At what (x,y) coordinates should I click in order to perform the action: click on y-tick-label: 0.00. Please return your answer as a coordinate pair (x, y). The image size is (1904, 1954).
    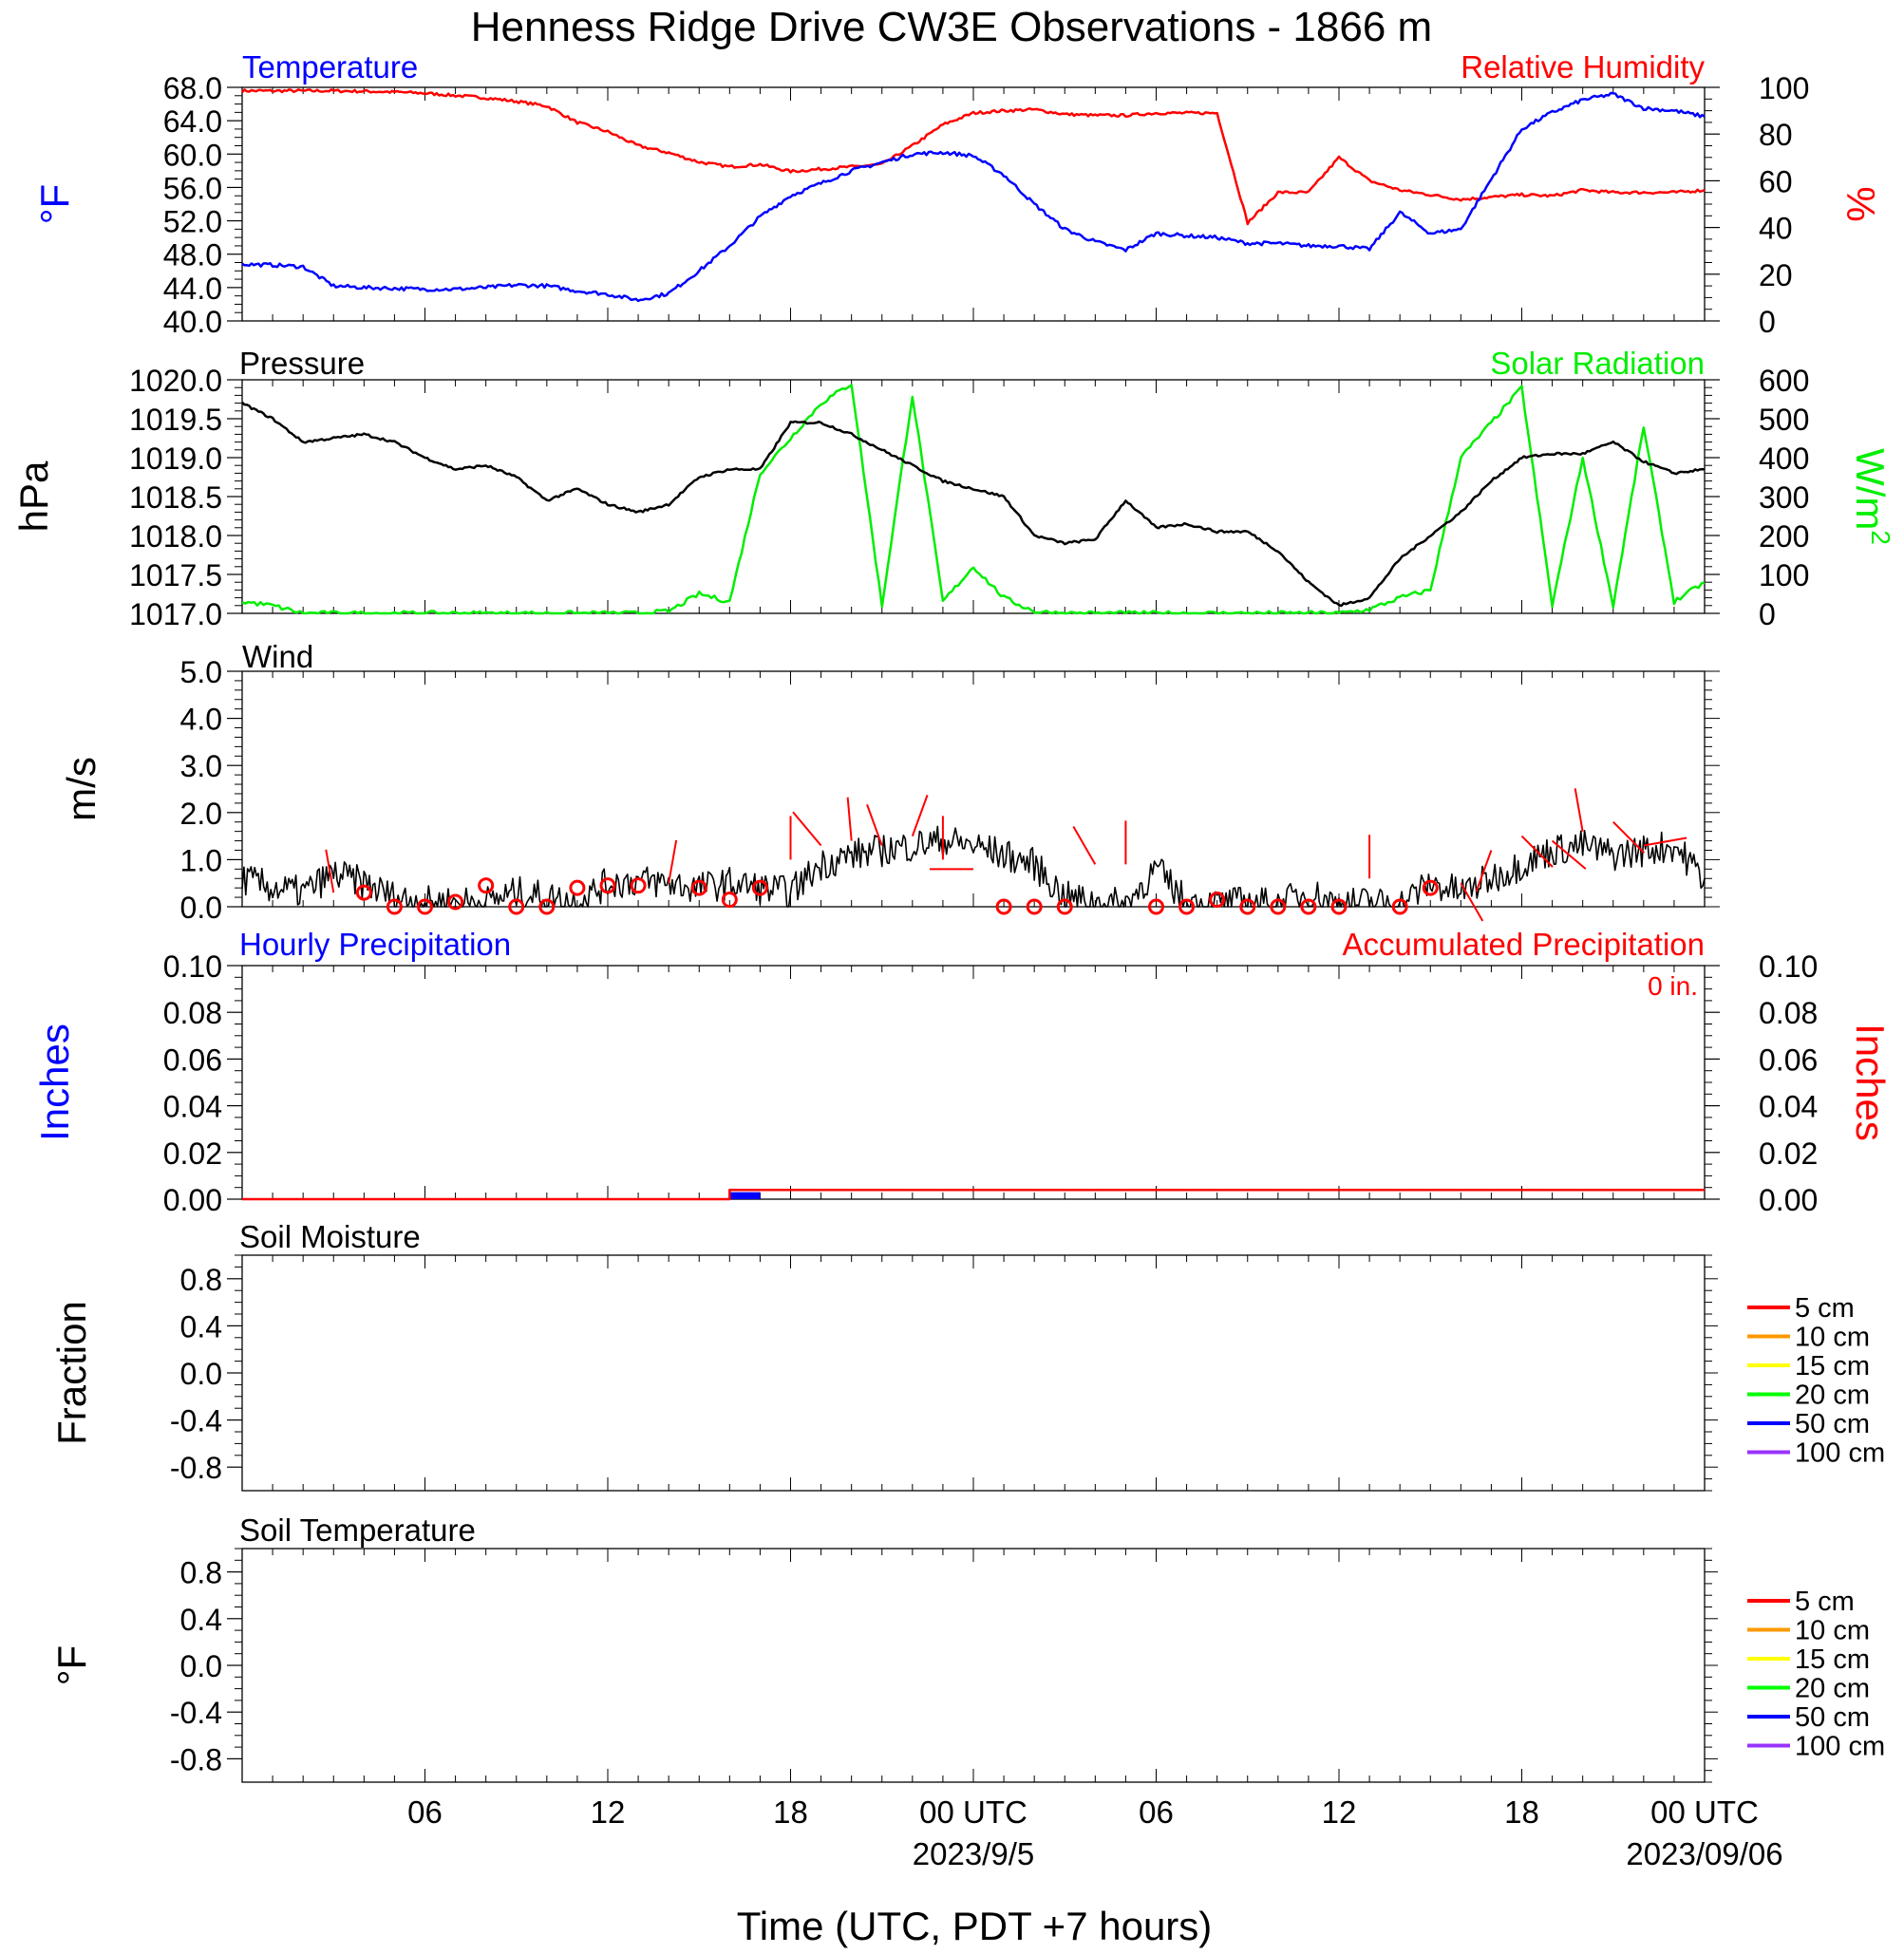
    Looking at the image, I should click on (193, 1200).